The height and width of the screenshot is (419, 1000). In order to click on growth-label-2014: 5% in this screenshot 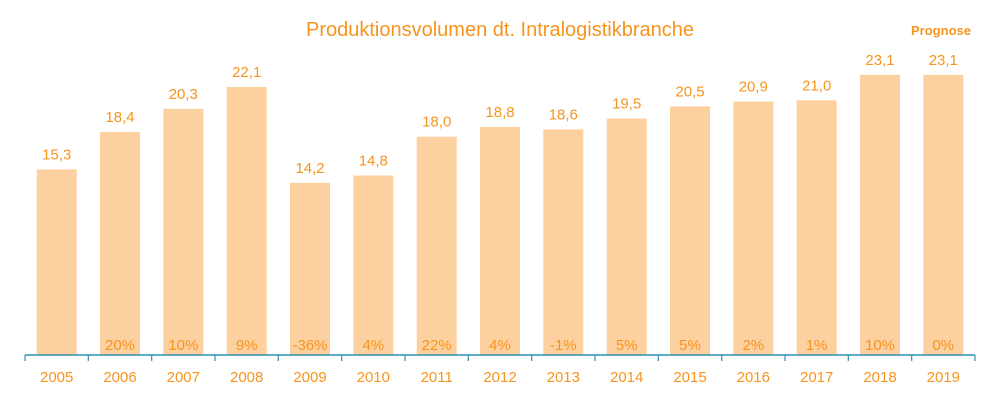, I will do `click(627, 345)`.